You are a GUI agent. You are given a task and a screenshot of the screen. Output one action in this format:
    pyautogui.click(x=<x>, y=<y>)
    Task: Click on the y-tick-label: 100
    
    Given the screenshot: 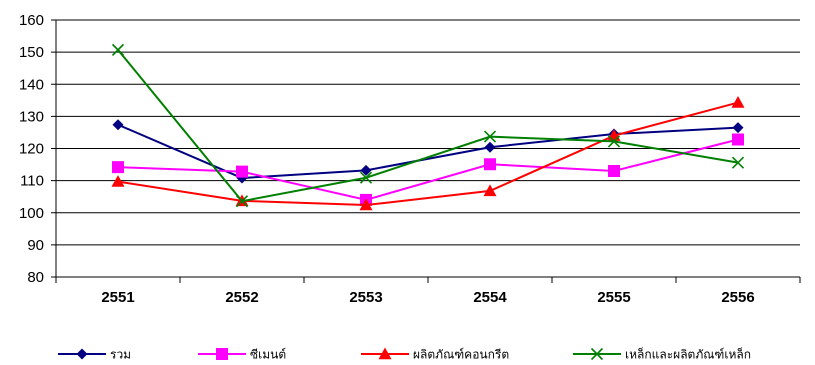 What is the action you would take?
    pyautogui.click(x=31, y=213)
    